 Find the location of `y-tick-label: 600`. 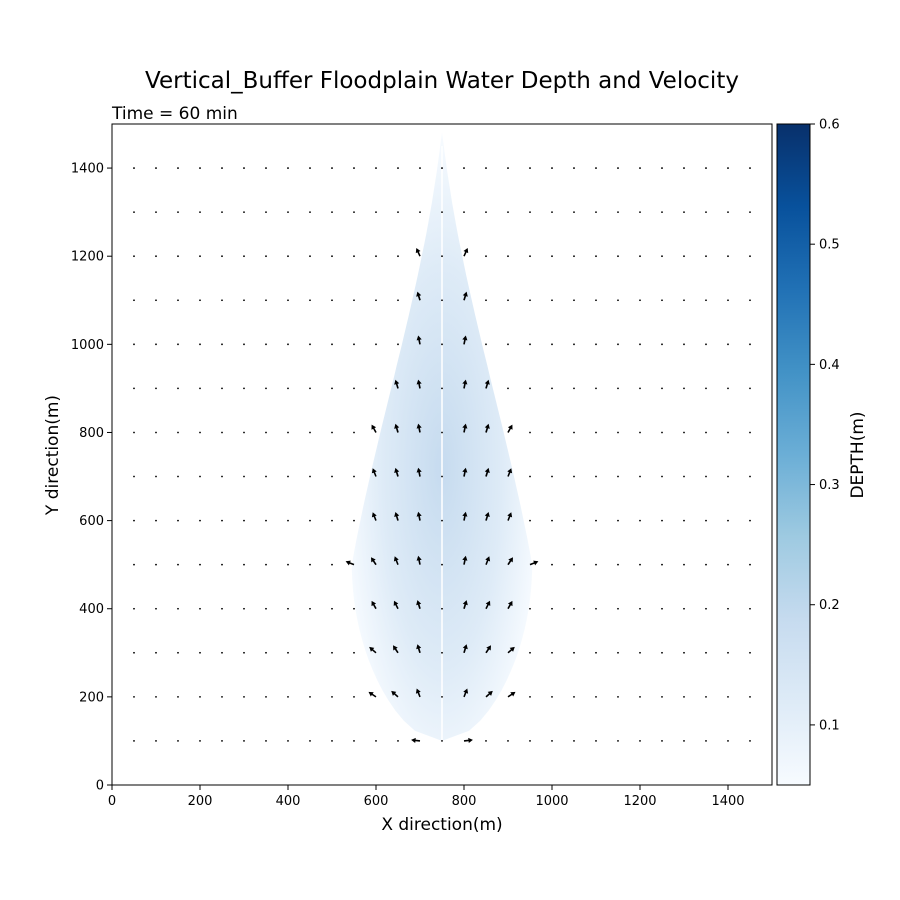

y-tick-label: 600 is located at coordinates (91, 521).